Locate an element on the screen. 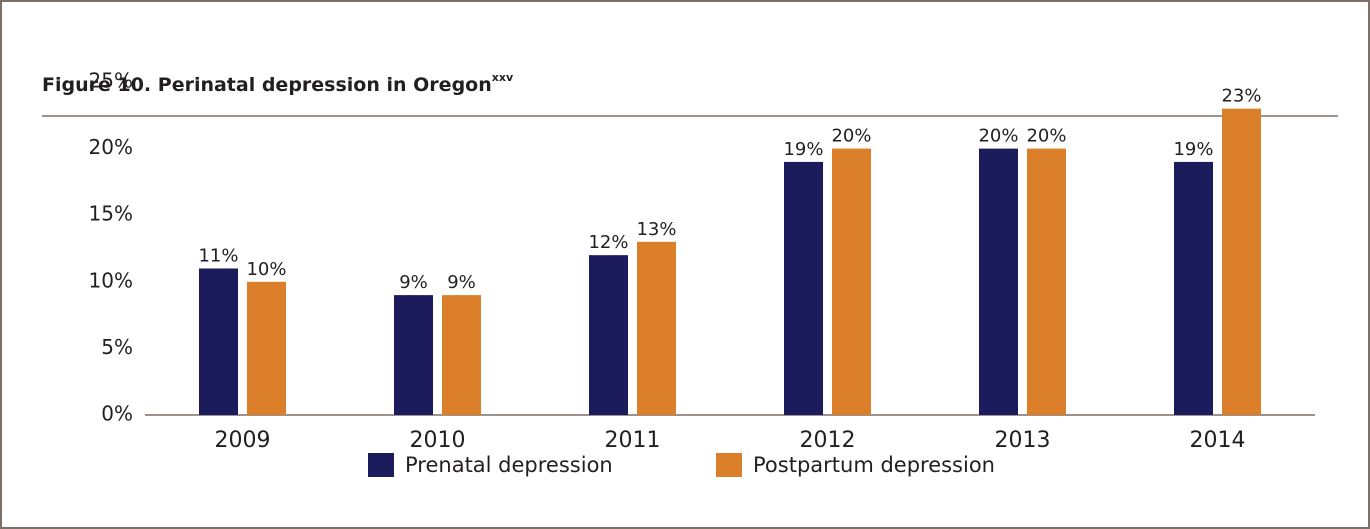 This screenshot has height=529, width=1370. value-label: 10% is located at coordinates (266, 269).